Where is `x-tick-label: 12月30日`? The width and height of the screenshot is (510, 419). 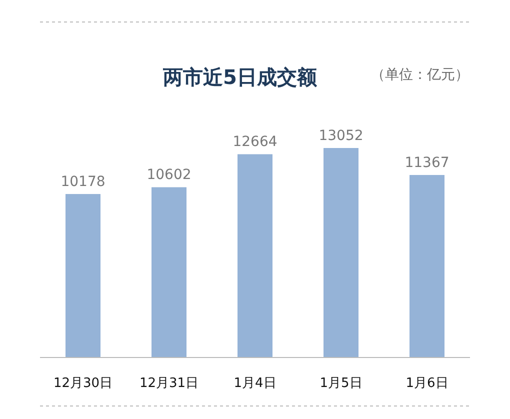 x-tick-label: 12月30日 is located at coordinates (83, 383).